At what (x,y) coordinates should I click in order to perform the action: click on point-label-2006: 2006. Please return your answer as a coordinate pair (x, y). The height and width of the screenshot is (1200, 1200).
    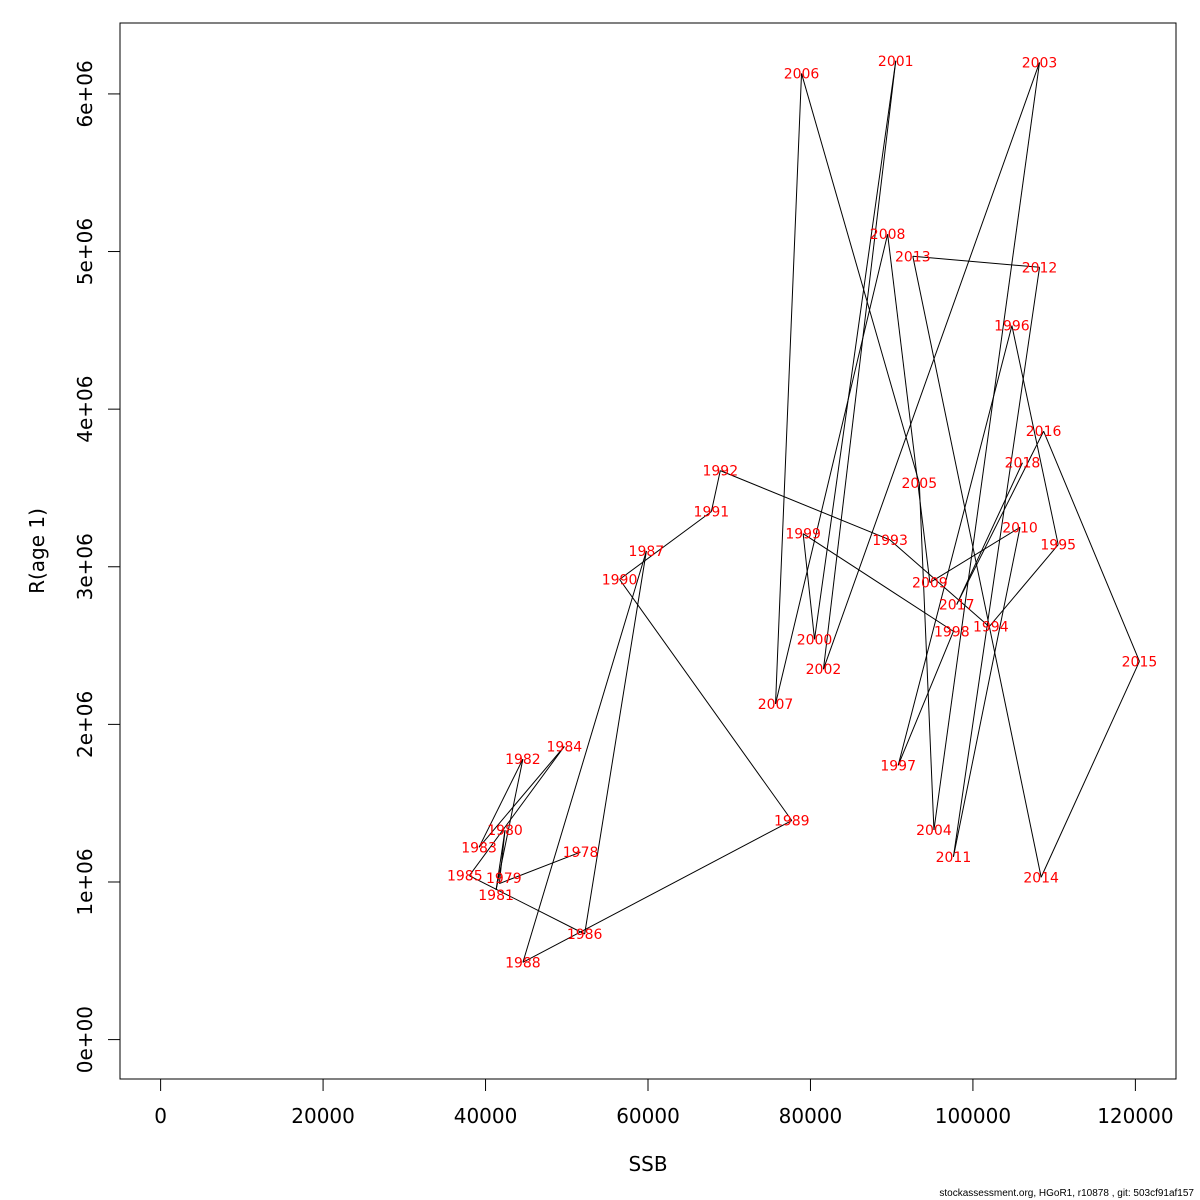
    Looking at the image, I should click on (802, 74).